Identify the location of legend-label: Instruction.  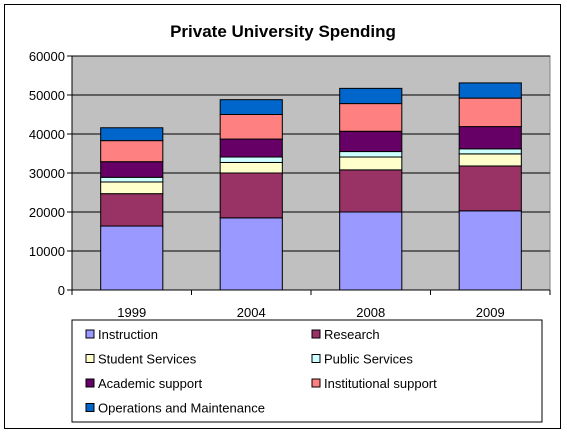
(128, 334).